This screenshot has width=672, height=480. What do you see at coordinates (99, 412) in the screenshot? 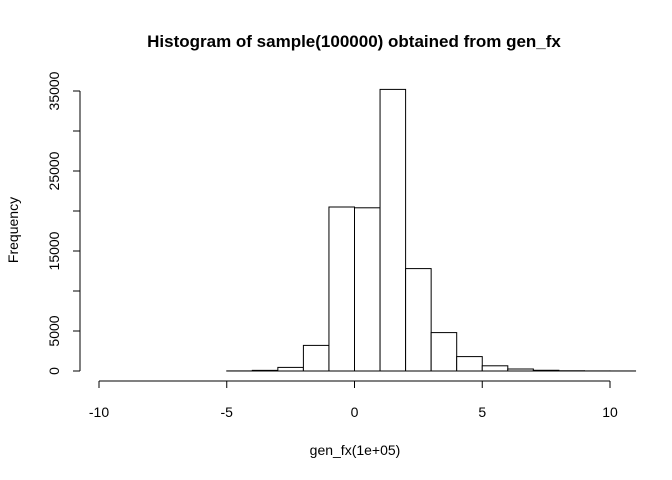
I see `x-tick-label: -10` at bounding box center [99, 412].